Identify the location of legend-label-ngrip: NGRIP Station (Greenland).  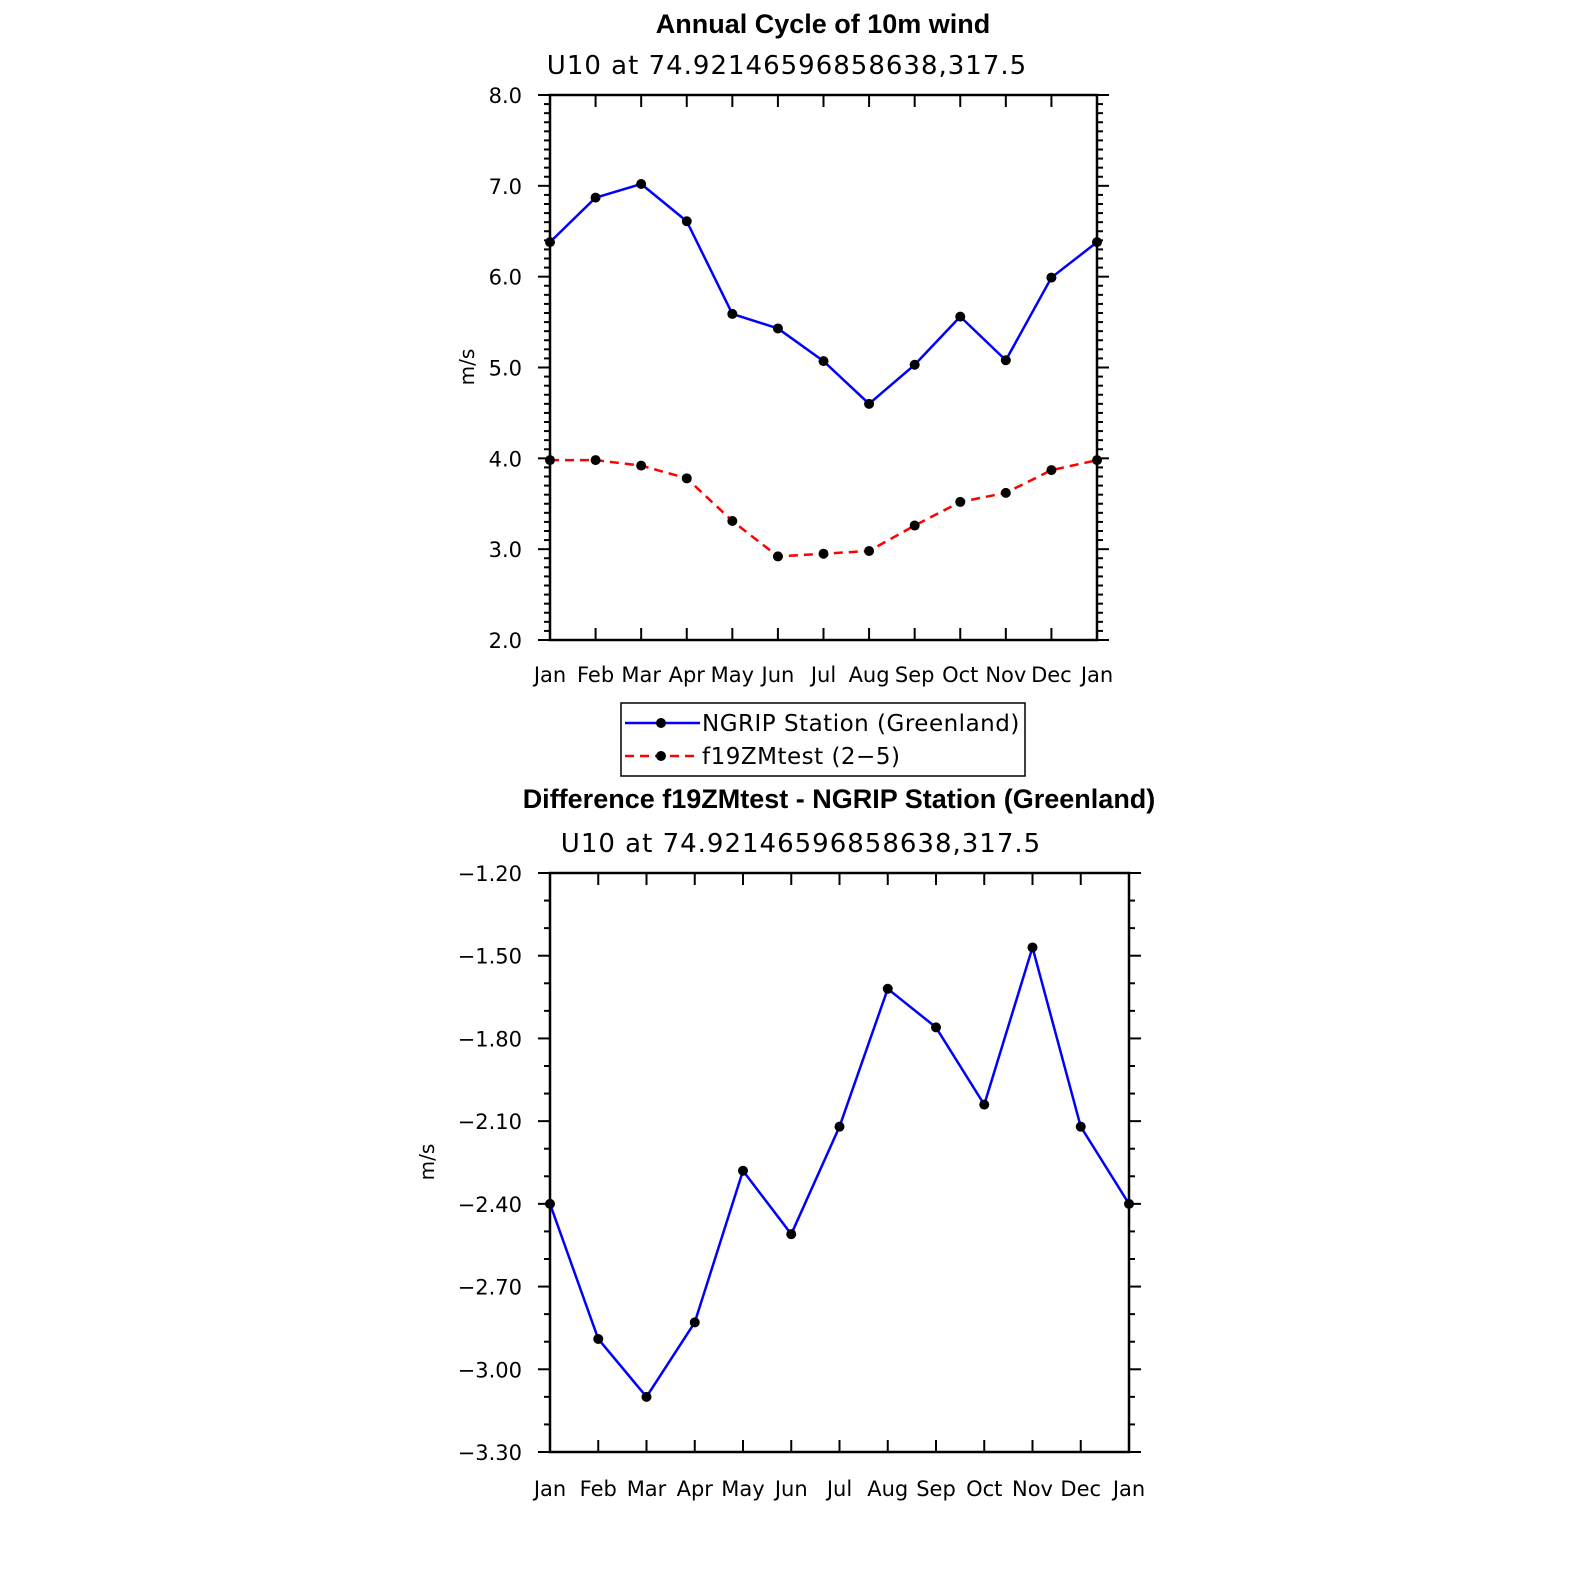
(861, 724).